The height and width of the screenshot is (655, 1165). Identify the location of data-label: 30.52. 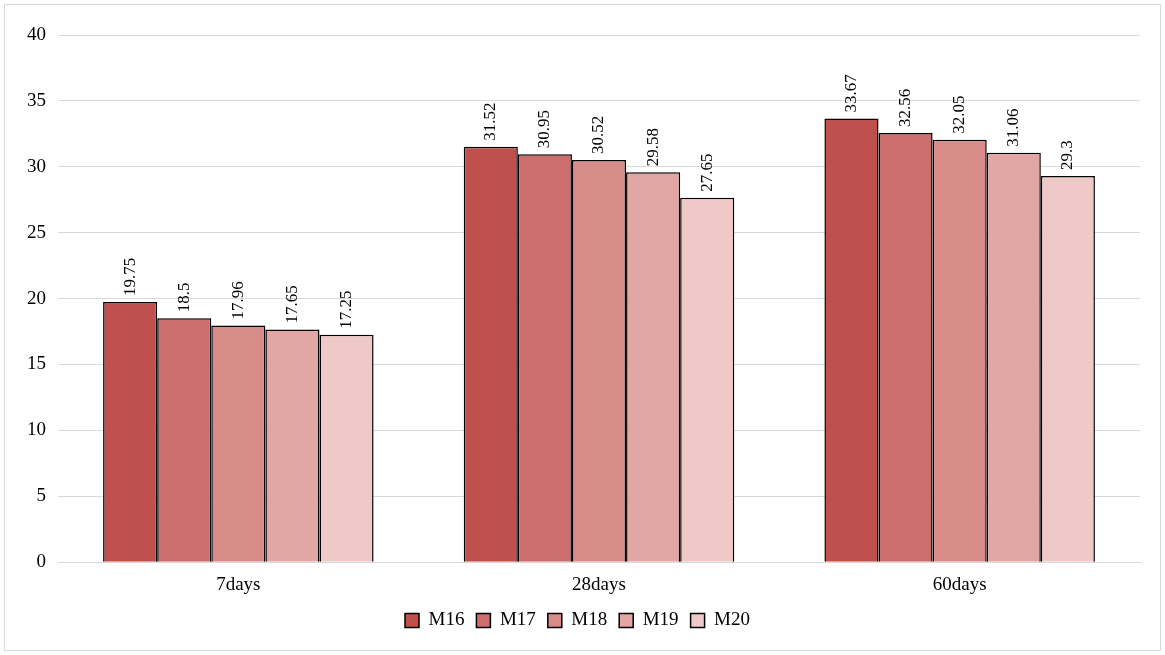
(598, 134).